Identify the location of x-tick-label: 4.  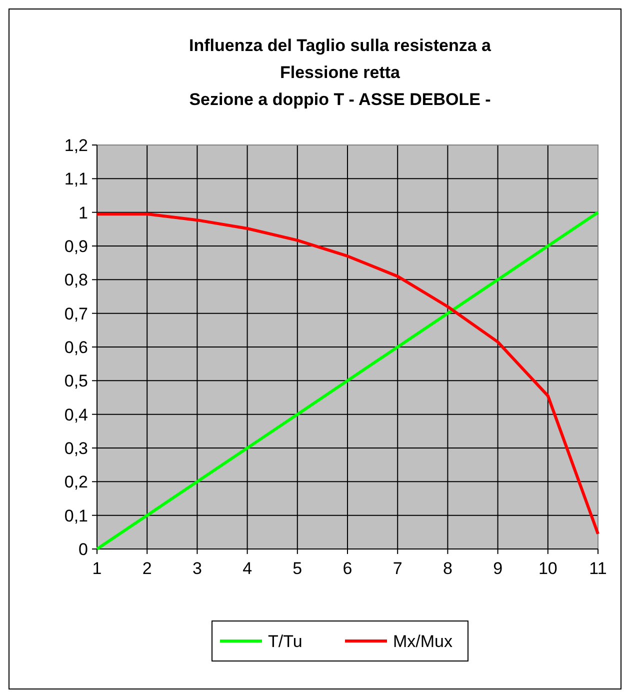
(247, 568).